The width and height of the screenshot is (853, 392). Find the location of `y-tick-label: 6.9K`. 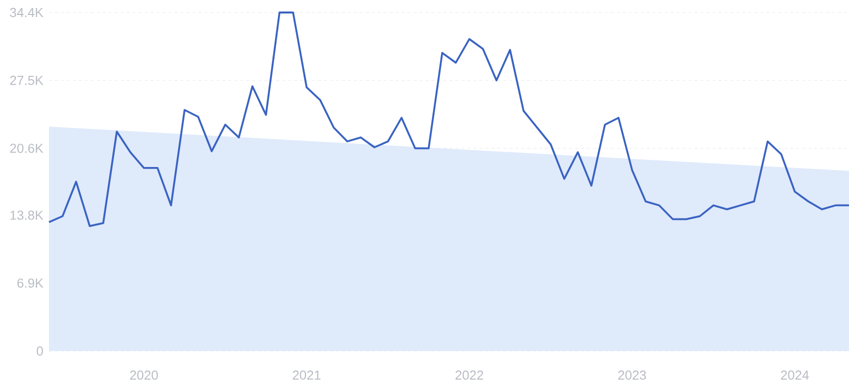

y-tick-label: 6.9K is located at coordinates (30, 283).